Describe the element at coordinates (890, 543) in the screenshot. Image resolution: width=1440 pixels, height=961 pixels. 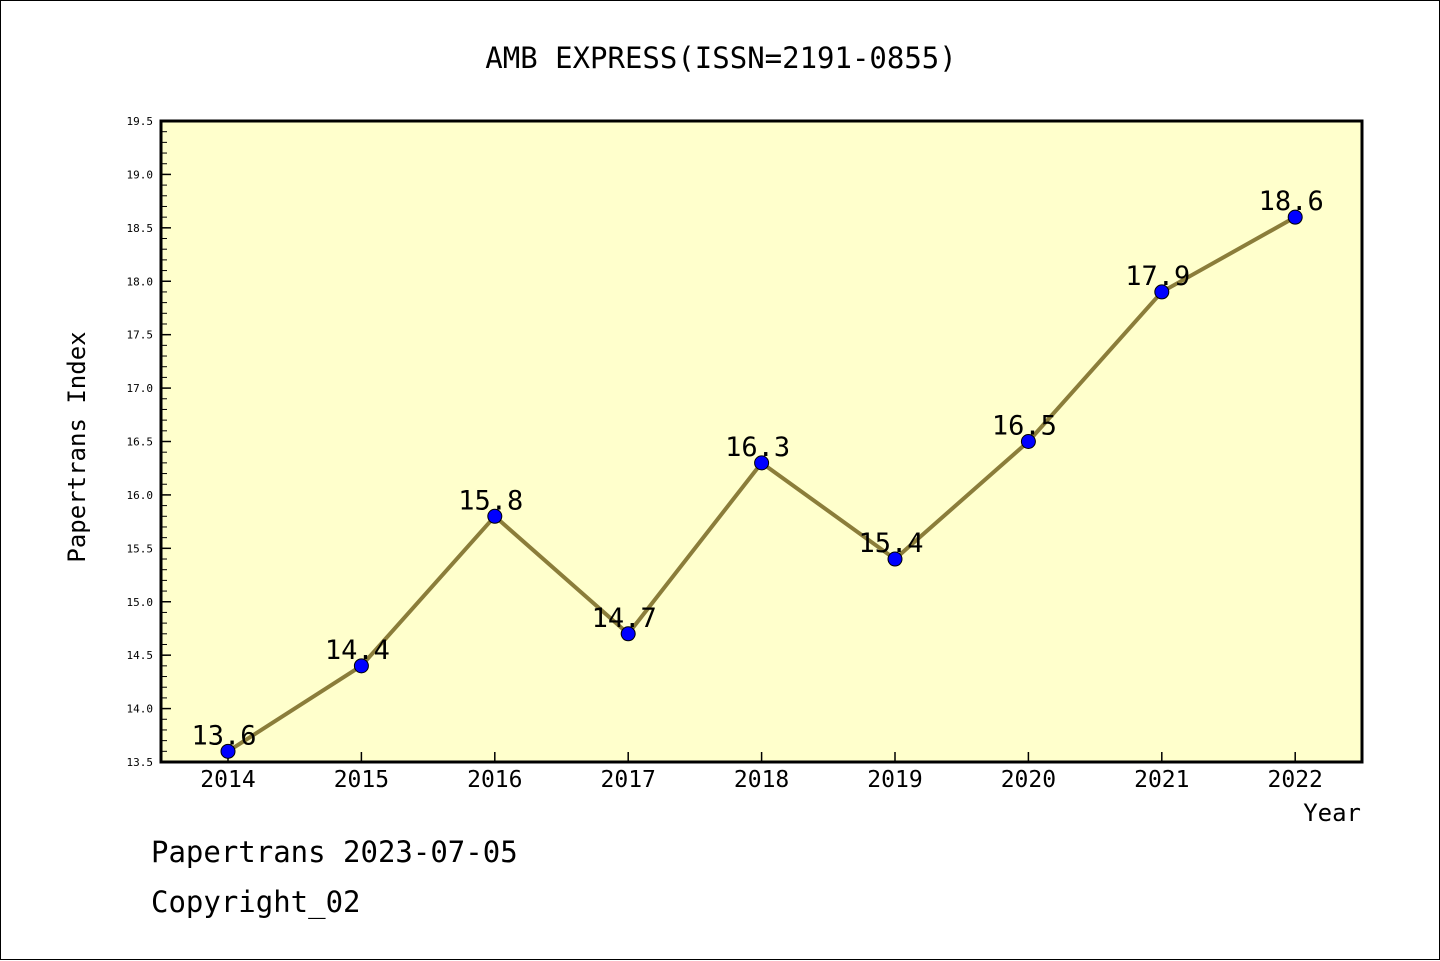
I see `data-label: 15.4` at that location.